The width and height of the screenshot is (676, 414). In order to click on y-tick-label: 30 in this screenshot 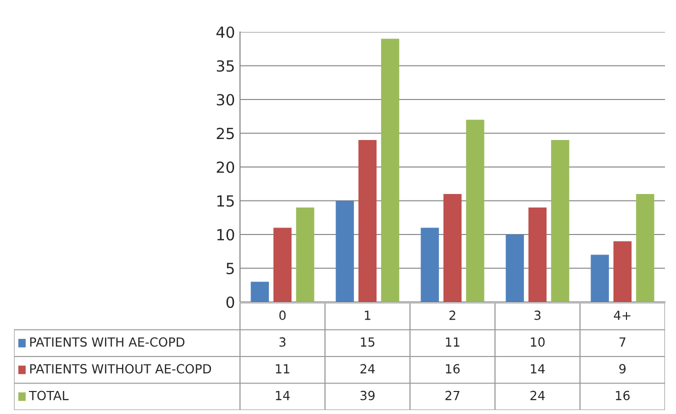, I will do `click(225, 100)`.